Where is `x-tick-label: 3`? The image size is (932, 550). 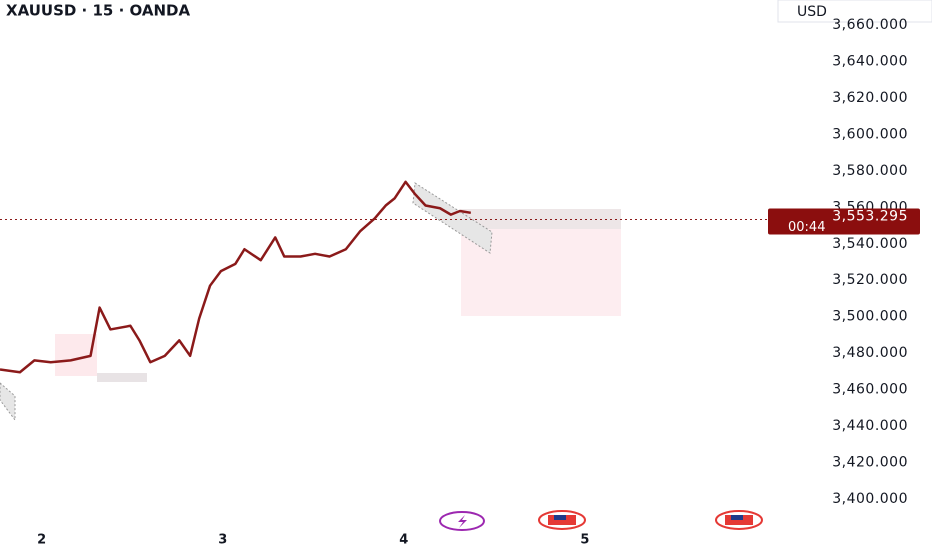 x-tick-label: 3 is located at coordinates (222, 540).